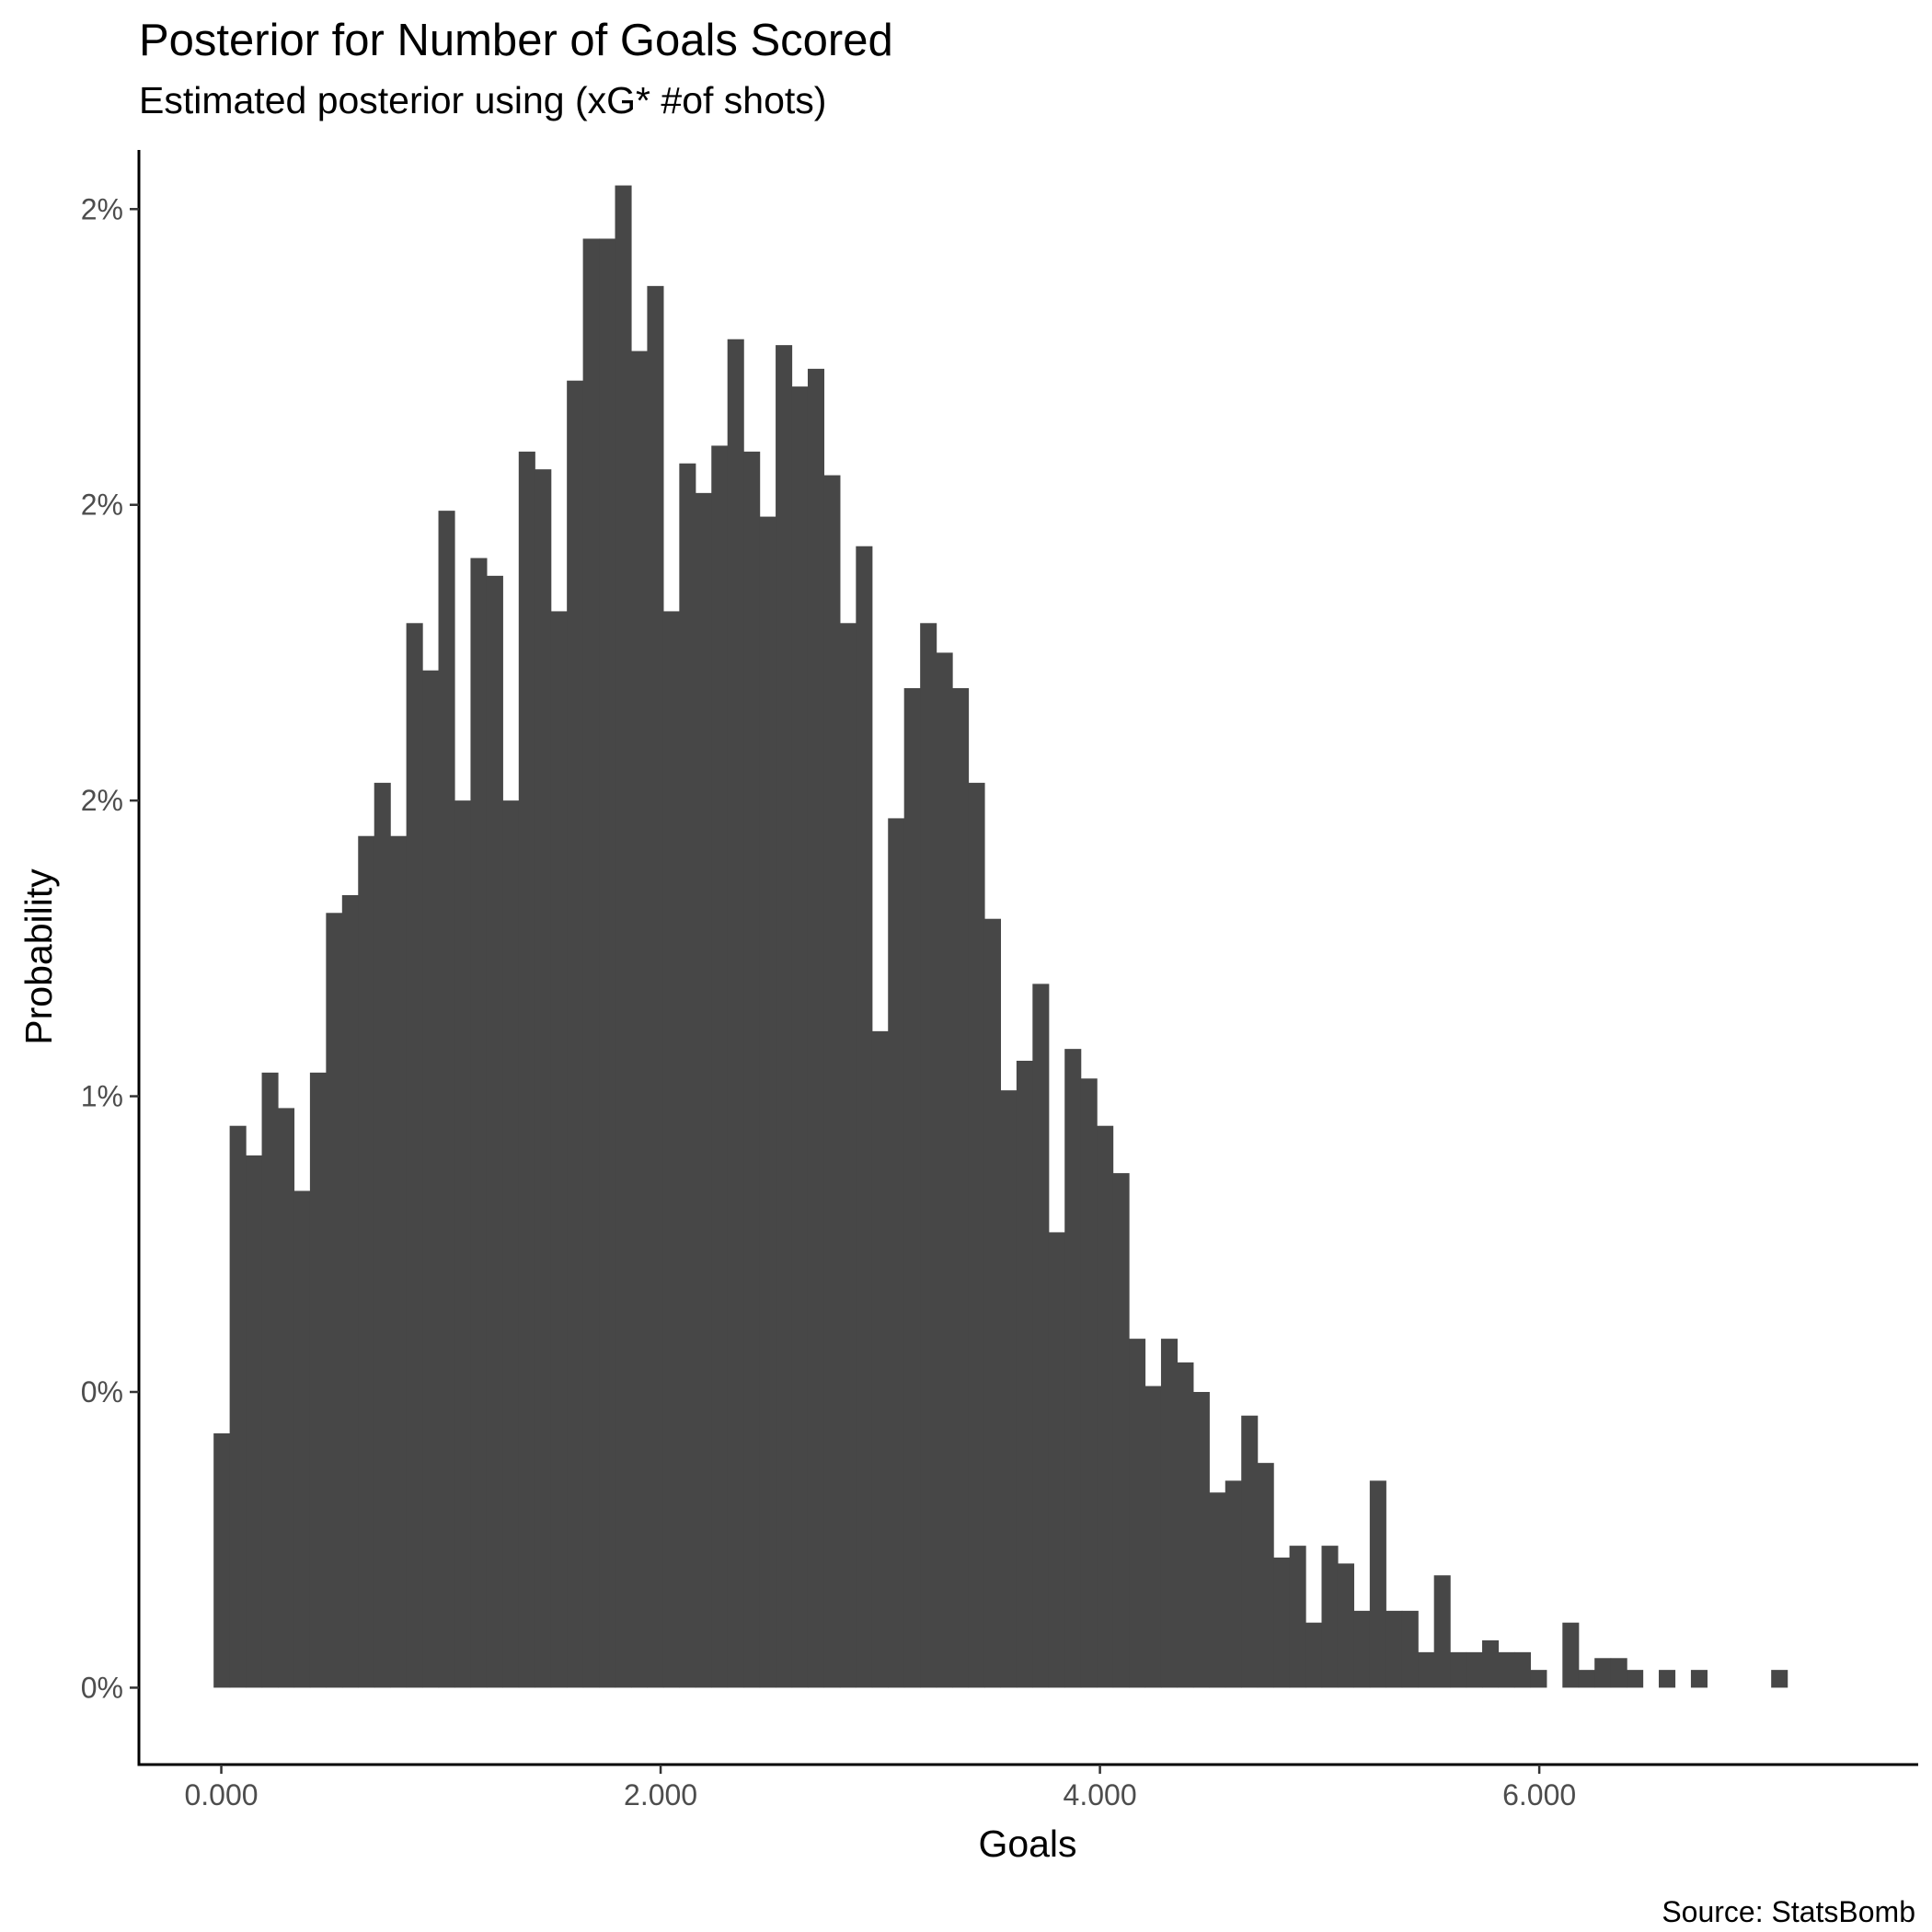 This screenshot has width=1932, height=1932. What do you see at coordinates (1788, 1911) in the screenshot?
I see `chart-caption: Source: StatsBomb` at bounding box center [1788, 1911].